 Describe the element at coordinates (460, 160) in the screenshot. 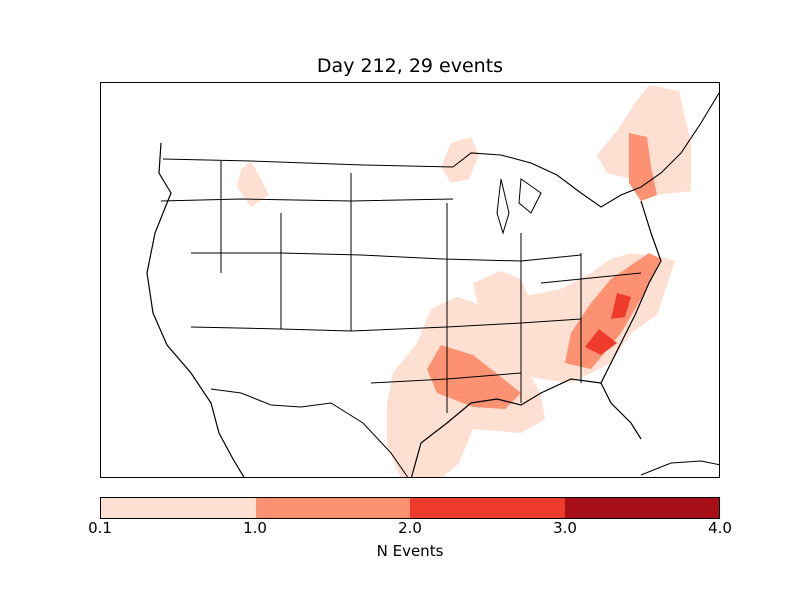

I see `region-lake-superior` at that location.